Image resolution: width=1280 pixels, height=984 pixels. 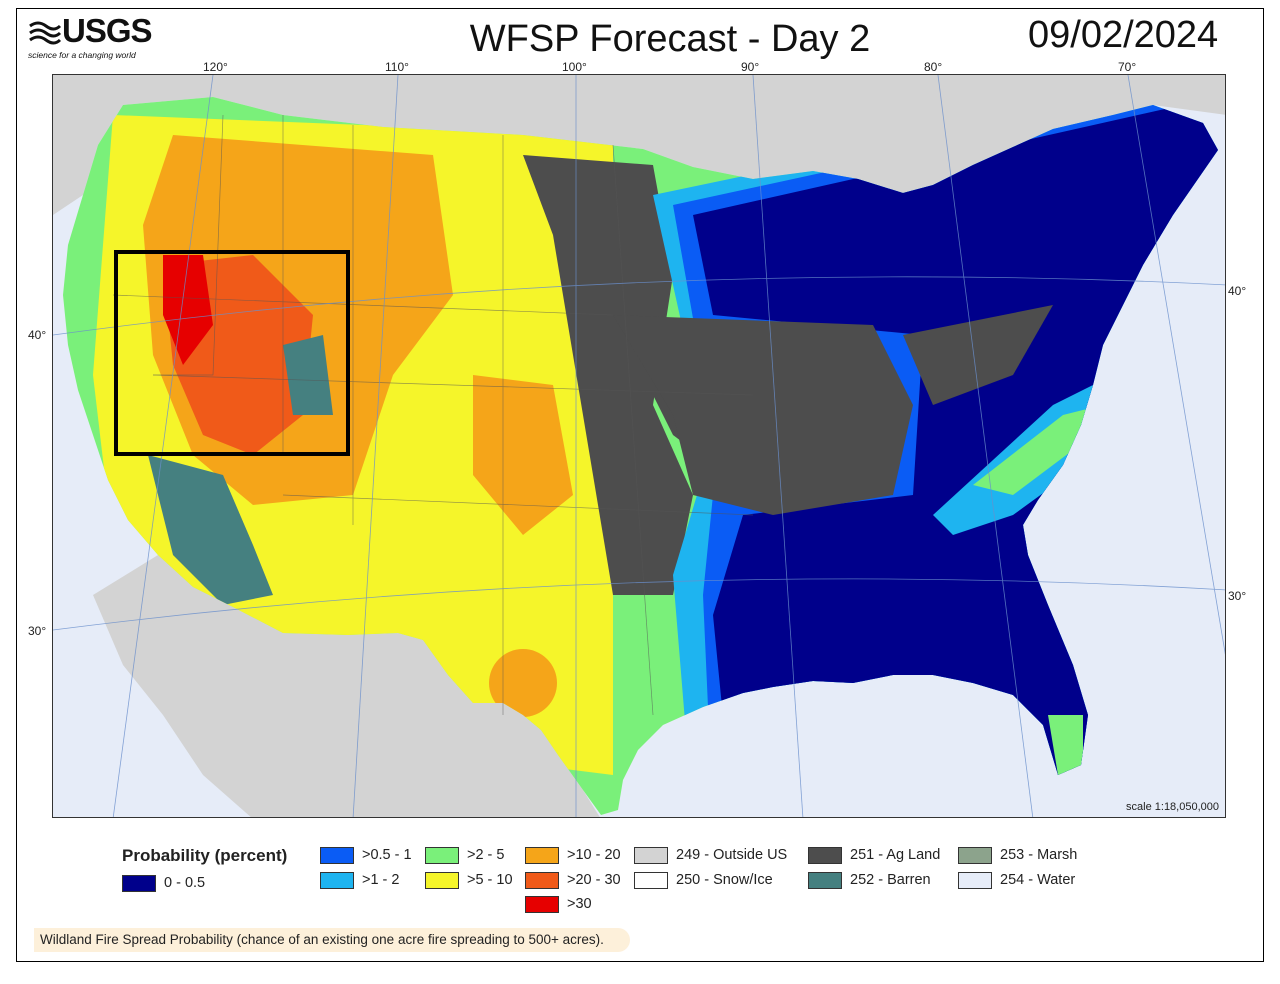 I want to click on legend-item: >20 - 30, so click(x=573, y=880).